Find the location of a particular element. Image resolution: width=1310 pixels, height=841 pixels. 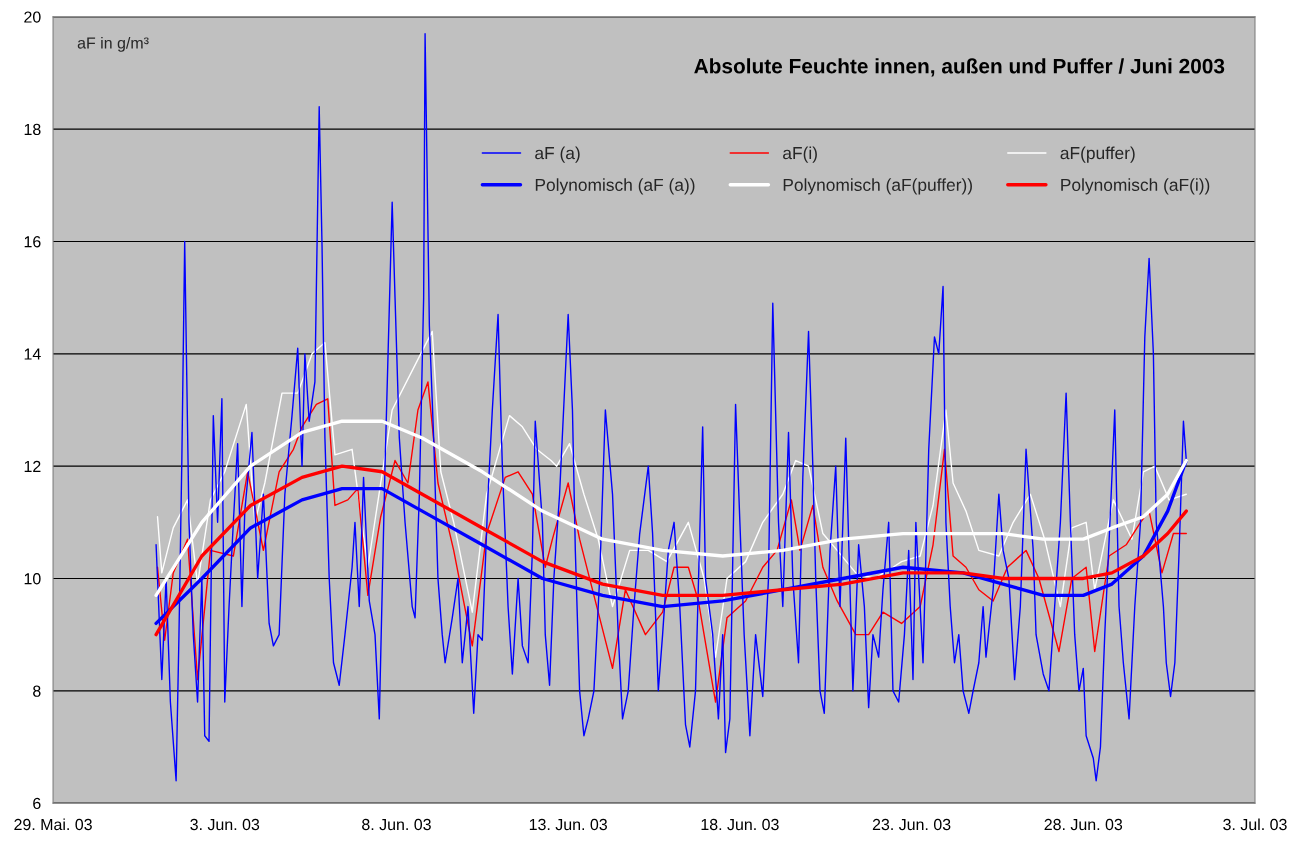

y-tick-label: 20 is located at coordinates (32, 17).